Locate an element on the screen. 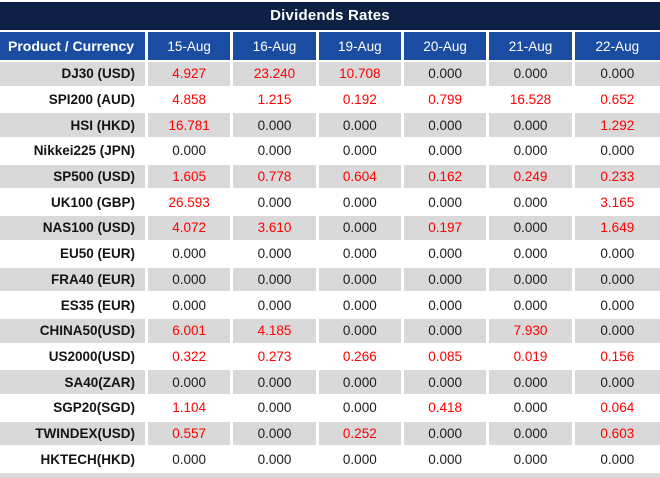 Image resolution: width=660 pixels, height=478 pixels. rate-value-cell: 23.240 is located at coordinates (276, 75).